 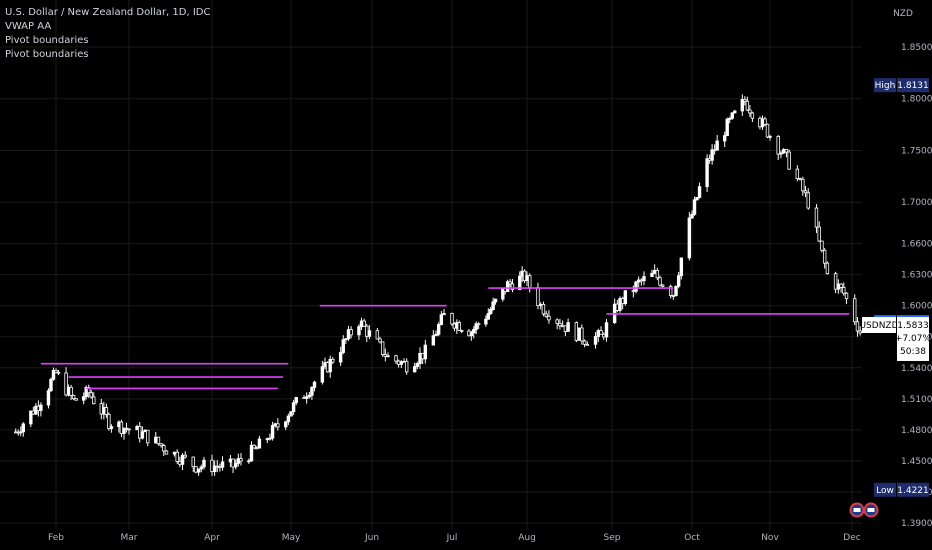 What do you see at coordinates (527, 538) in the screenshot?
I see `x-tick-label: Aug` at bounding box center [527, 538].